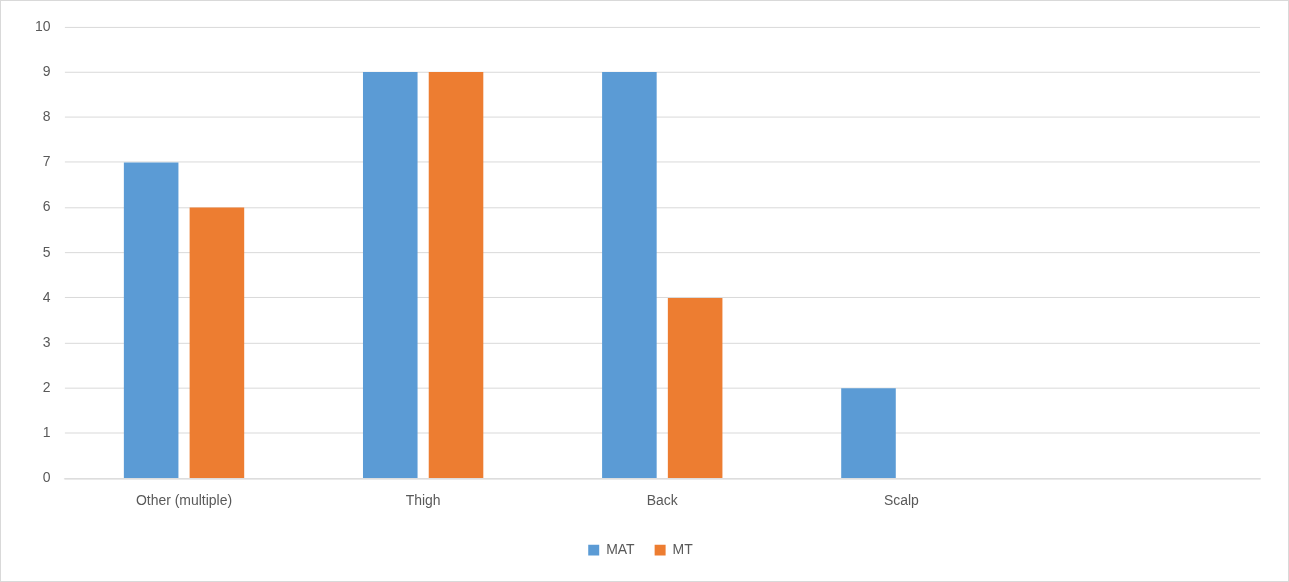 The height and width of the screenshot is (582, 1289). I want to click on y-tick-label: 5, so click(46, 251).